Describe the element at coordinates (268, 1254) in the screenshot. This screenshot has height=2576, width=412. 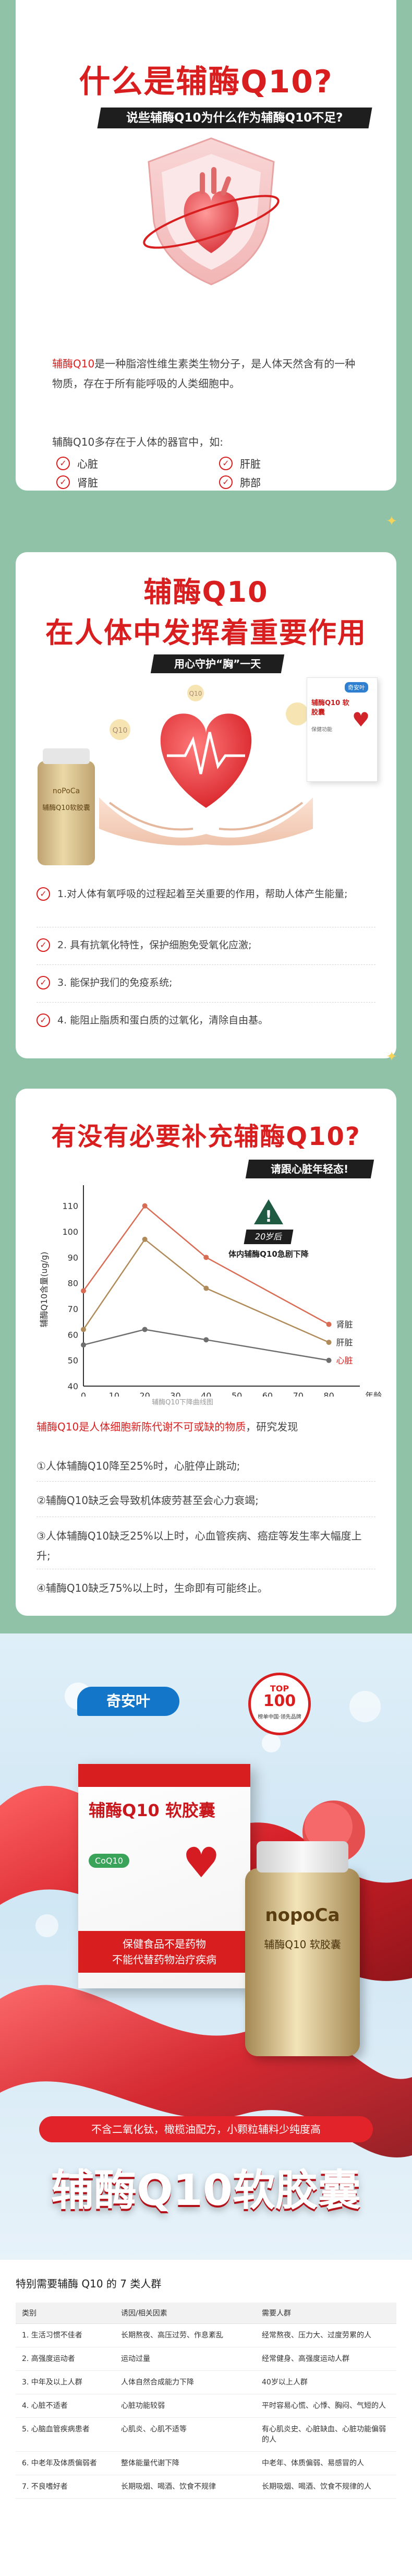
I see `warning-text: 体内辅酶Q10急剧下降` at that location.